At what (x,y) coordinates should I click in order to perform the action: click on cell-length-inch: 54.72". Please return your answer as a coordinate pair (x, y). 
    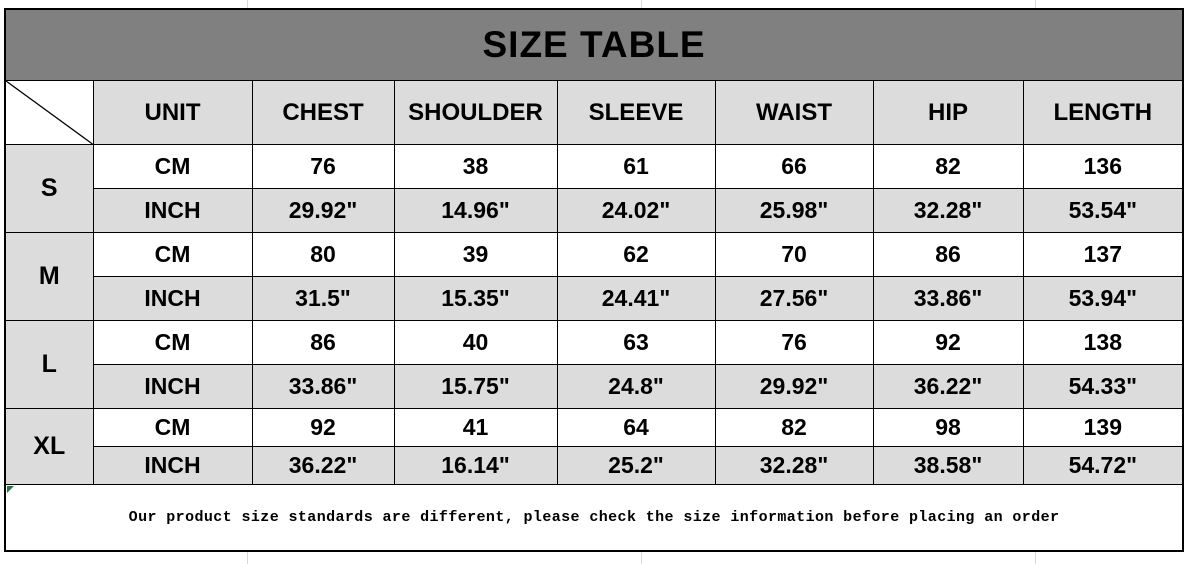
    Looking at the image, I should click on (1103, 465).